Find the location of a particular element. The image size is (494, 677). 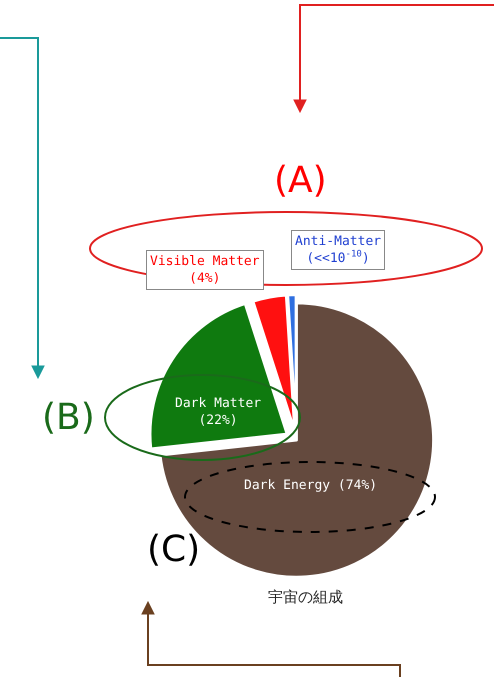

data-label: (<<10$^{-10}$) is located at coordinates (338, 257).